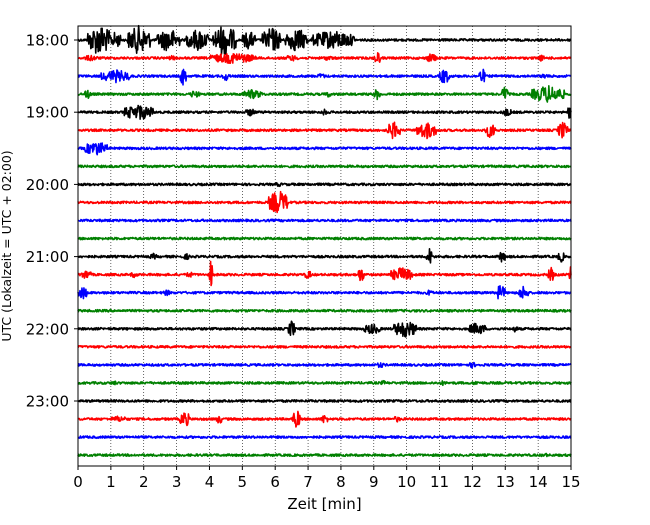 The image size is (650, 525). What do you see at coordinates (7, 245) in the screenshot?
I see `y-axis-label: UTC (Lokalzeit = UTC + 02:00)` at bounding box center [7, 245].